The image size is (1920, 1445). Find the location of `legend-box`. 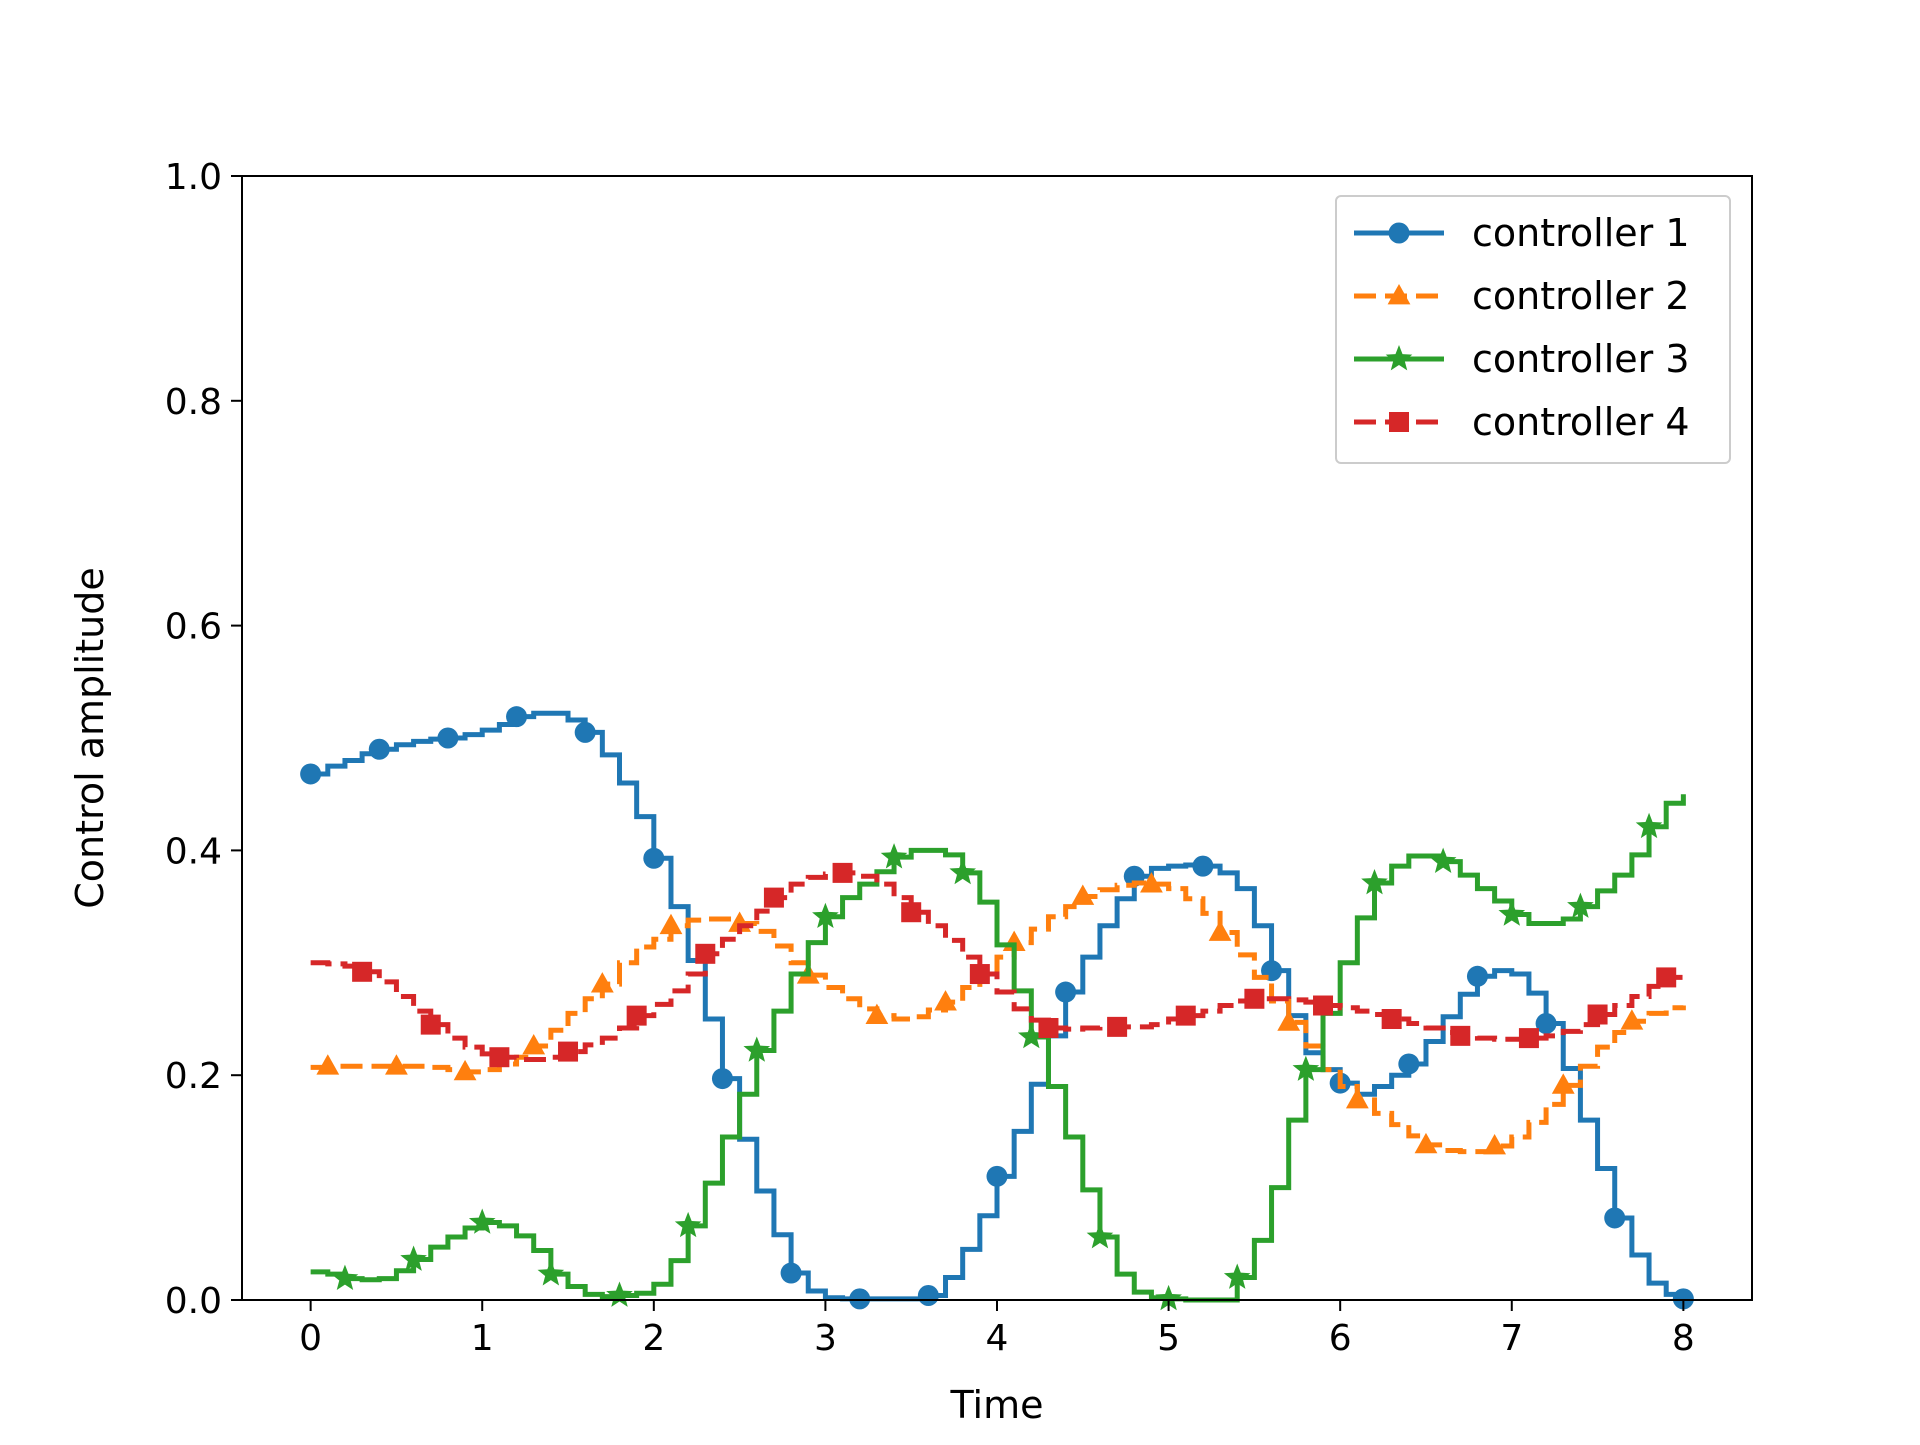

legend-box is located at coordinates (1533, 329).